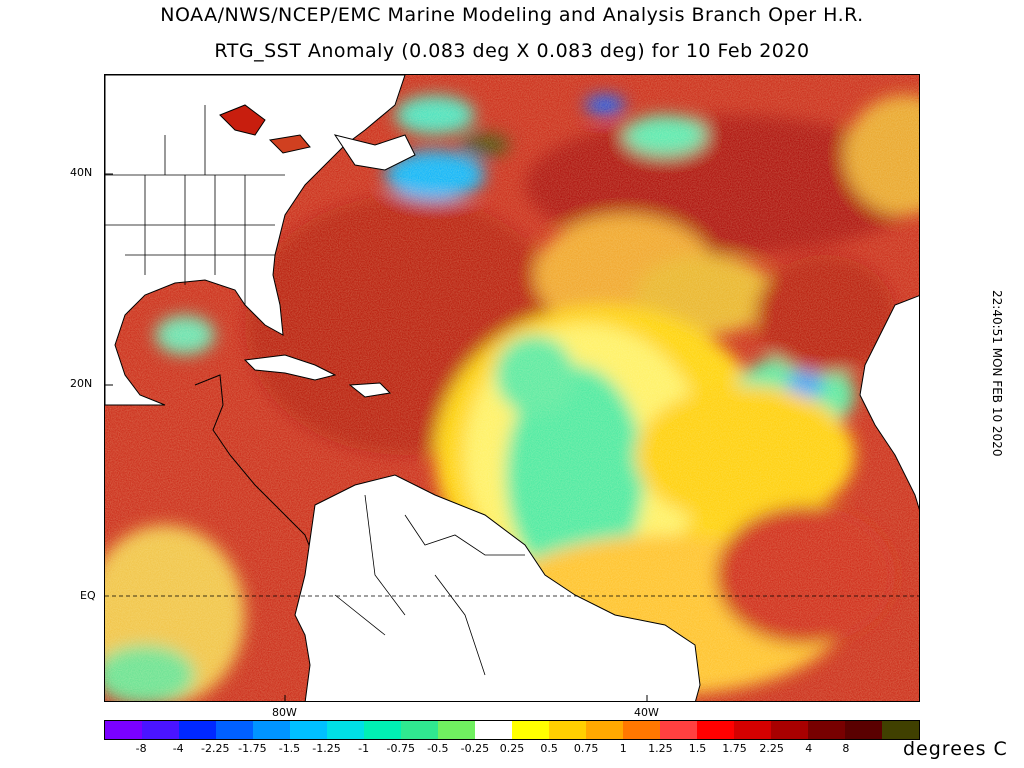  I want to click on colorbar-label: 0.5, so click(549, 748).